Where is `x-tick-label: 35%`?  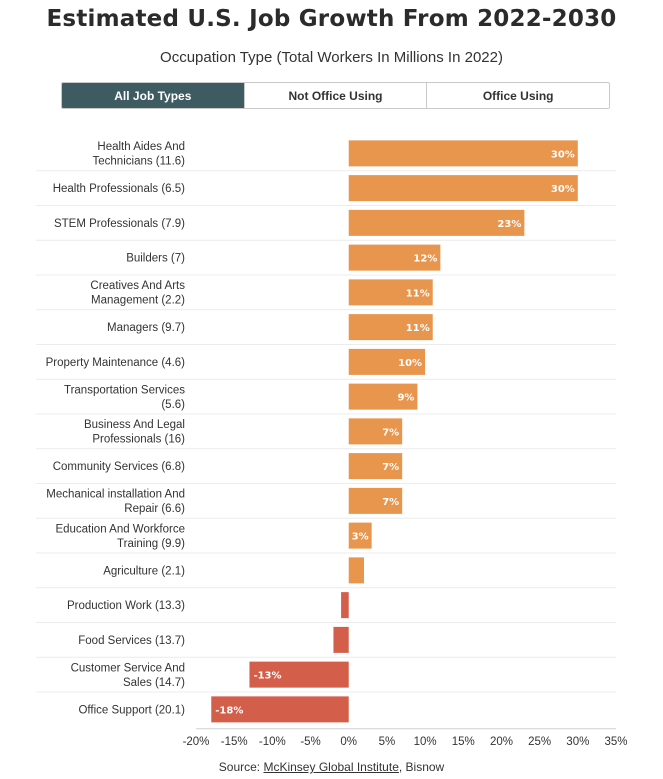
x-tick-label: 35% is located at coordinates (615, 742).